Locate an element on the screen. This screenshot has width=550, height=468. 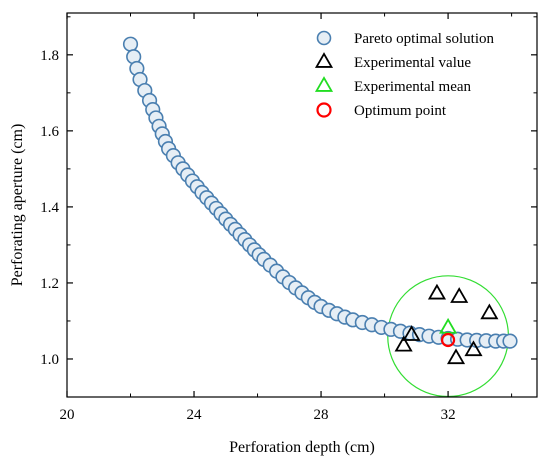
optimum-point is located at coordinates (448, 340).